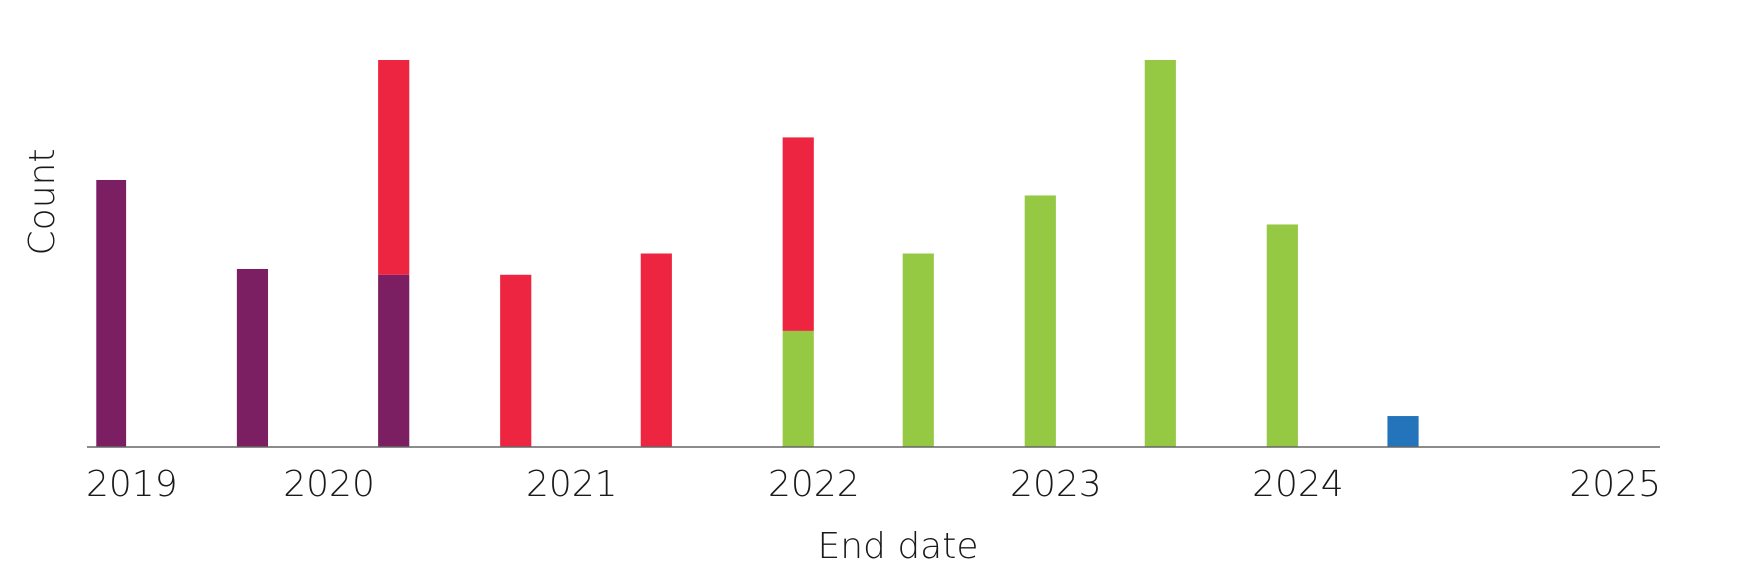 Image resolution: width=1762 pixels, height=587 pixels. I want to click on x-tick-labels: 2019 2020 2021 2022 2023 2024 2025, so click(873, 484).